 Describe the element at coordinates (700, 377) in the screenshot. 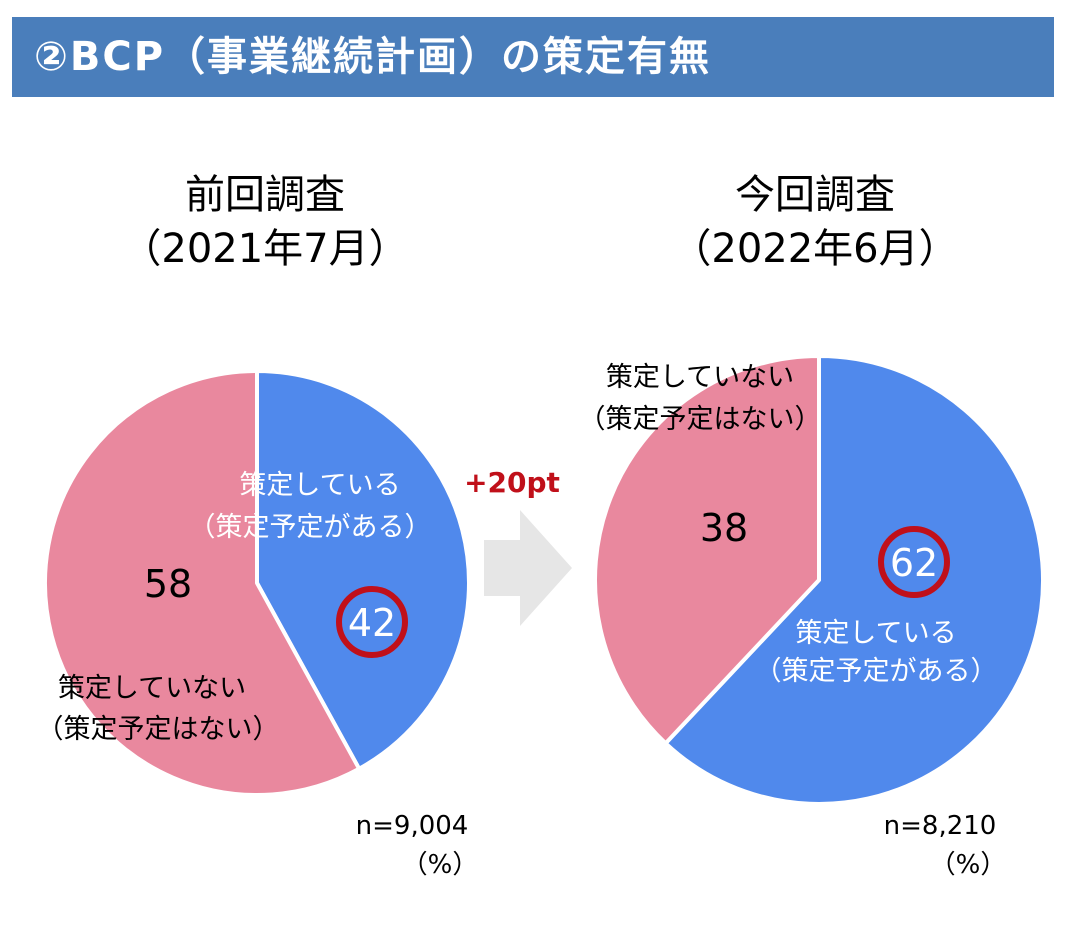

I see `current-not-formulated-label-line1: 策定していない` at that location.